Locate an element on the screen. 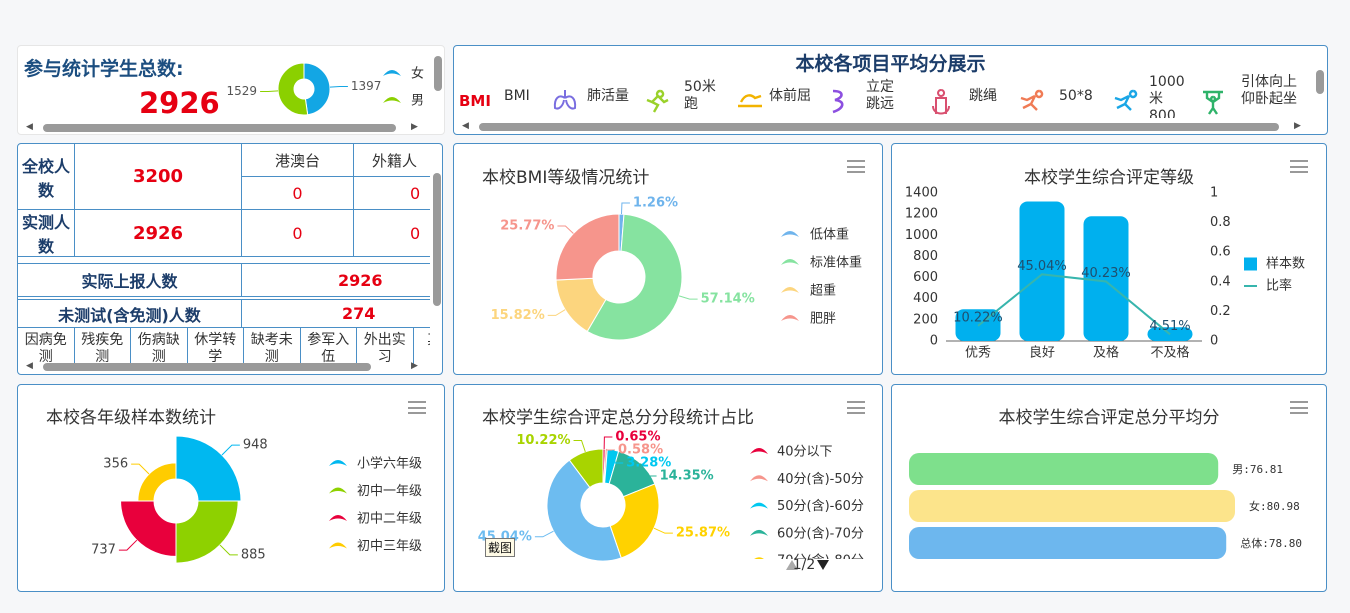 The width and height of the screenshot is (1350, 613). project-item: 引体向上仰卧起坐 is located at coordinates (1269, 90).